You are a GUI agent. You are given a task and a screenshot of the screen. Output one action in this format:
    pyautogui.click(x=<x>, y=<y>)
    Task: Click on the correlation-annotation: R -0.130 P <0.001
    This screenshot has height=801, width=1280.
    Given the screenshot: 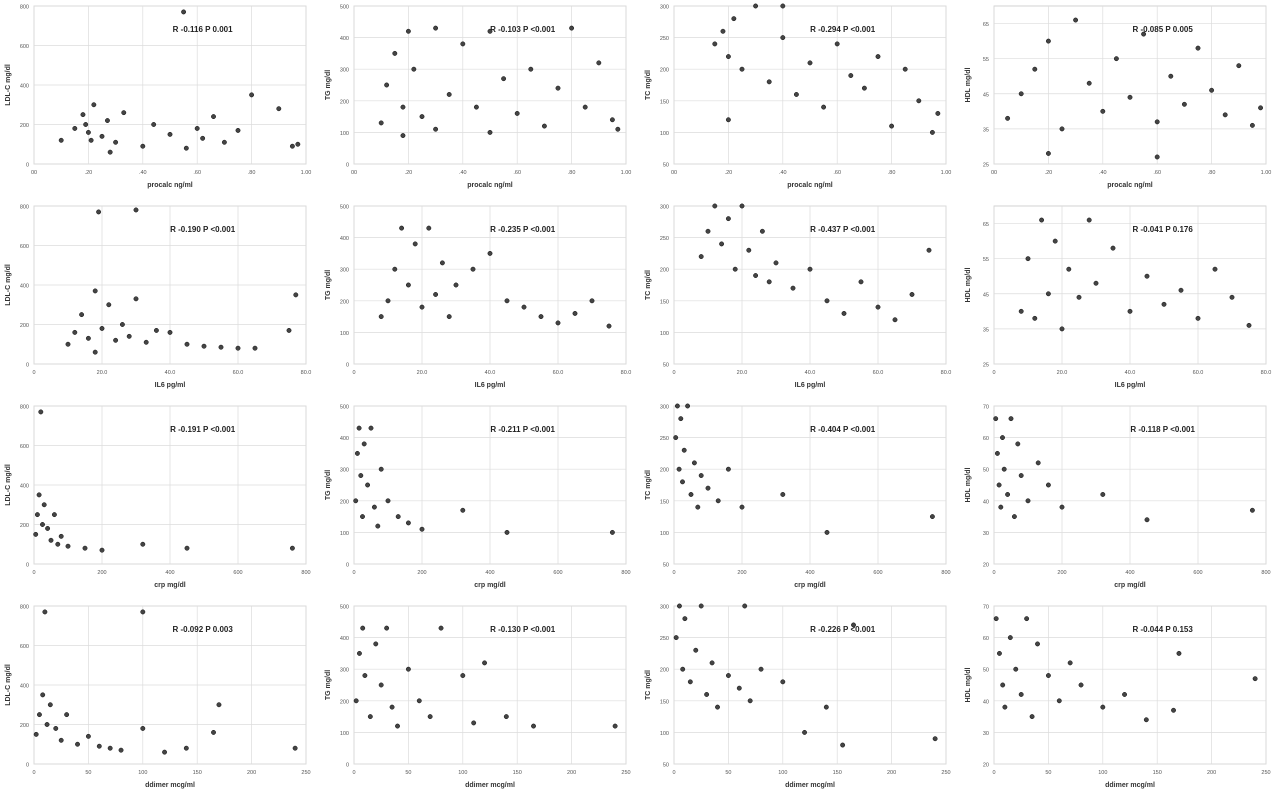 What is the action you would take?
    pyautogui.click(x=523, y=629)
    